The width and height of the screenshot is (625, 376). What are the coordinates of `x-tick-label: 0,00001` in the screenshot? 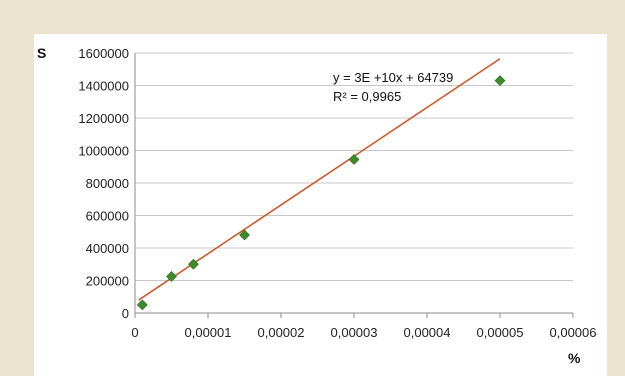 It's located at (208, 332).